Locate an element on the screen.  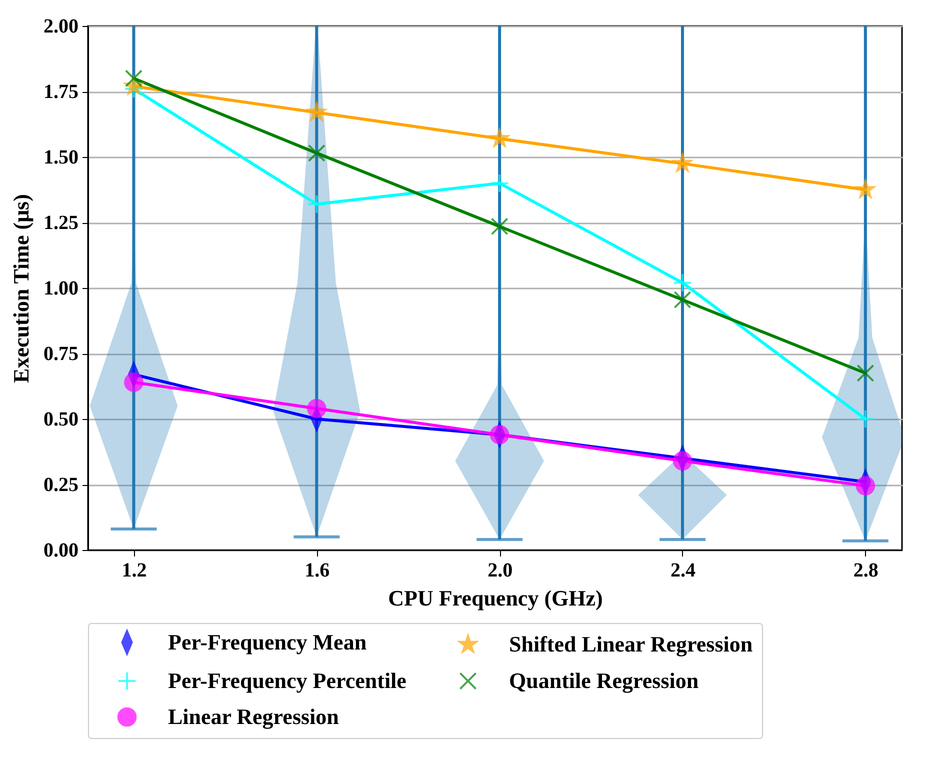
y-tick-label: 0.25 is located at coordinates (61, 485).